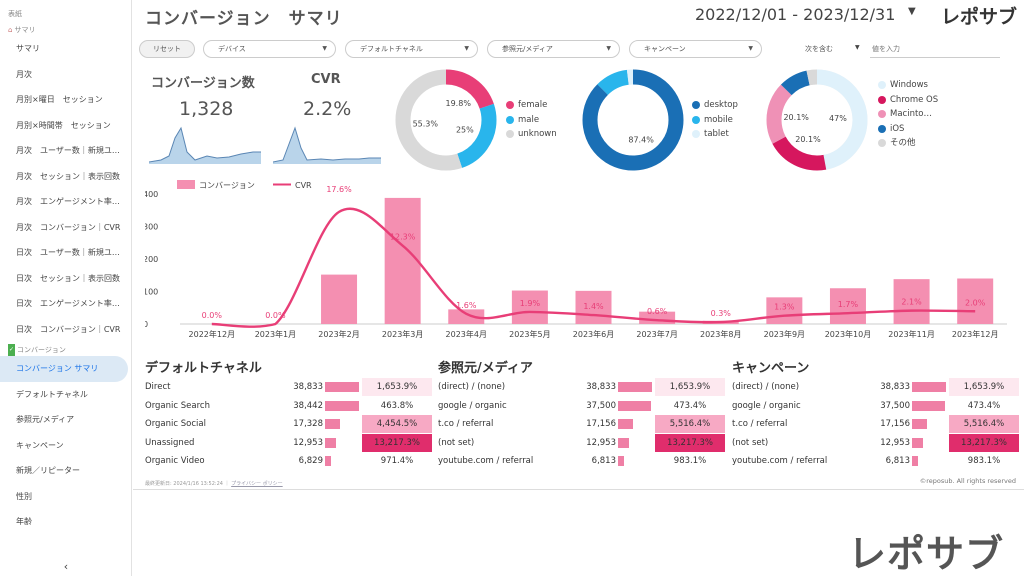 Image resolution: width=1024 pixels, height=578 pixels. What do you see at coordinates (227, 185) in the screenshot?
I see `legend-label-conversions: コンバージョン` at bounding box center [227, 185].